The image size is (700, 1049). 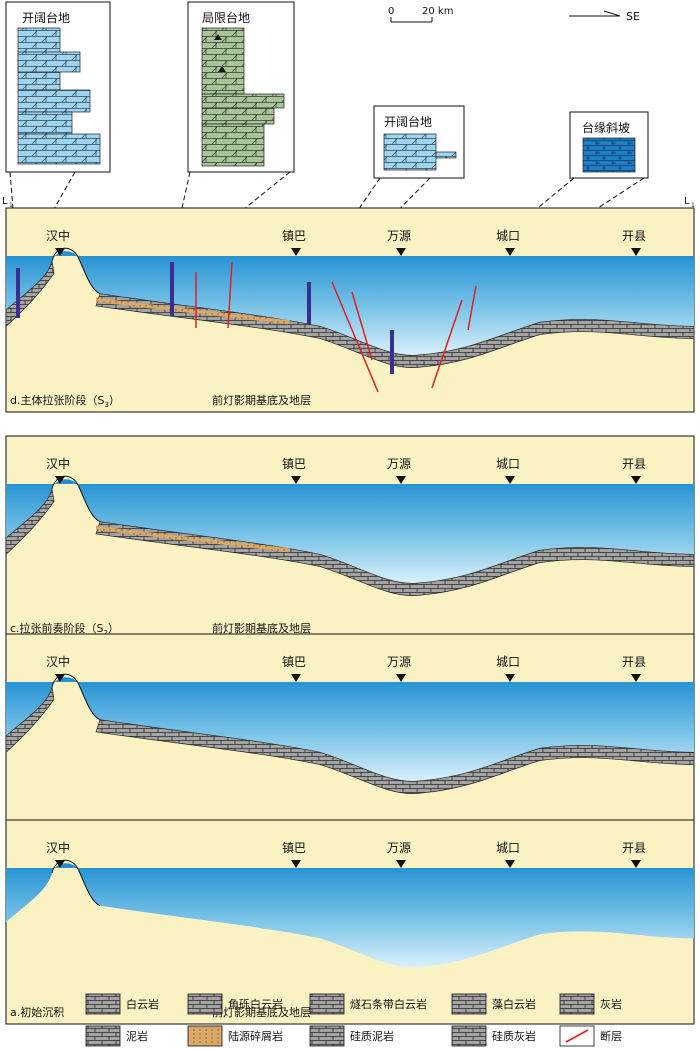 I want to click on legend-item: 陆源碎屑岩, so click(x=235, y=1036).